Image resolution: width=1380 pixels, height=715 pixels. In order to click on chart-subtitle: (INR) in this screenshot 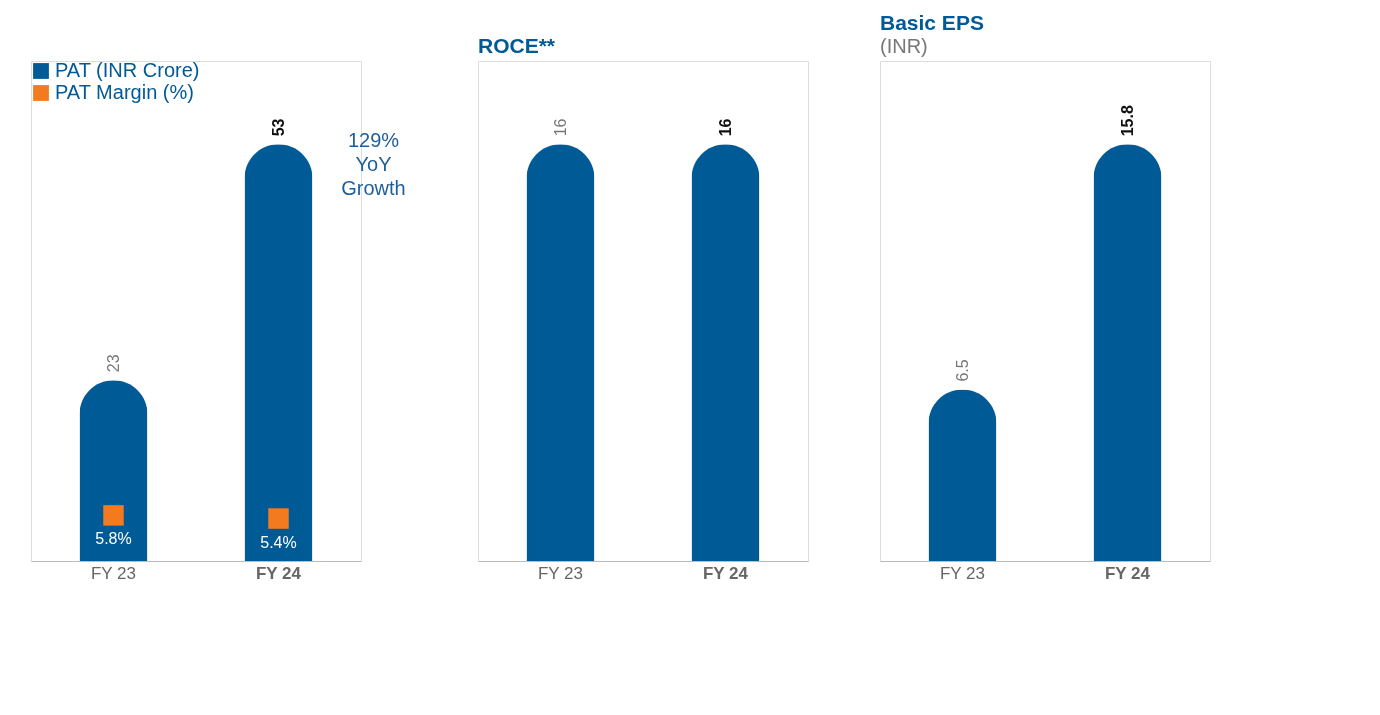, I will do `click(904, 46)`.